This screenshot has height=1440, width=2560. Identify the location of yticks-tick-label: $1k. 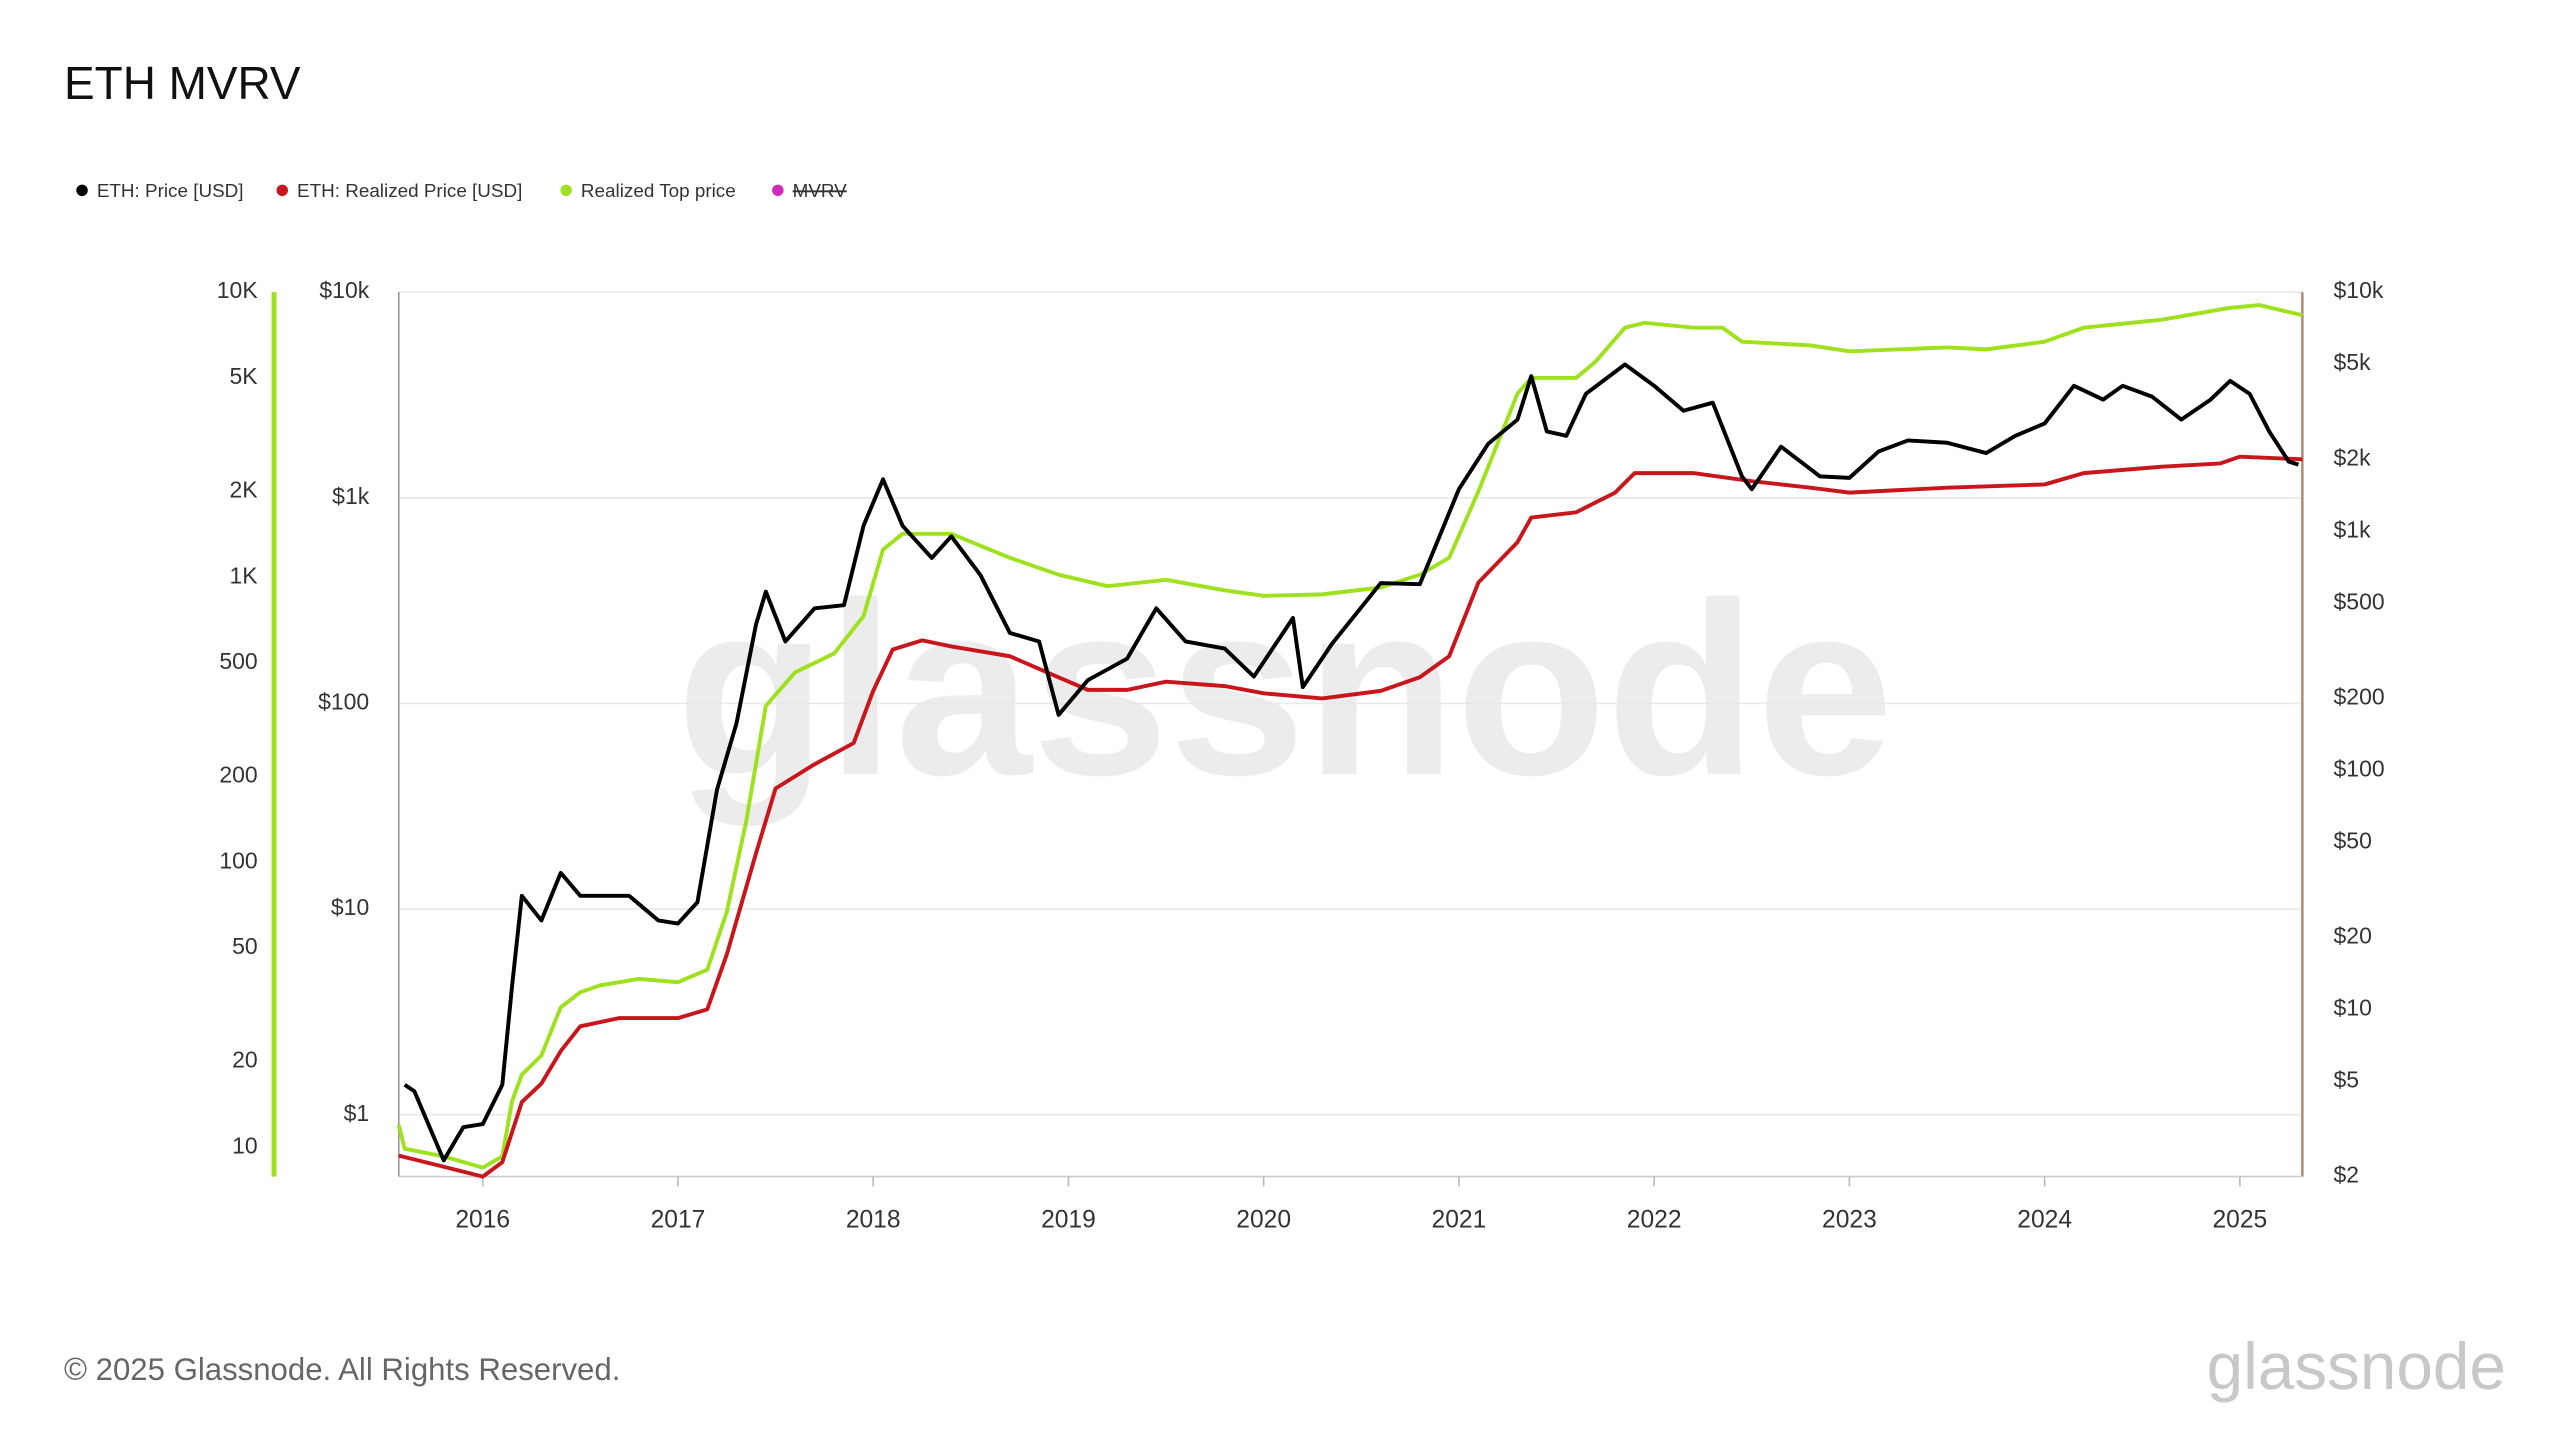
(351, 496).